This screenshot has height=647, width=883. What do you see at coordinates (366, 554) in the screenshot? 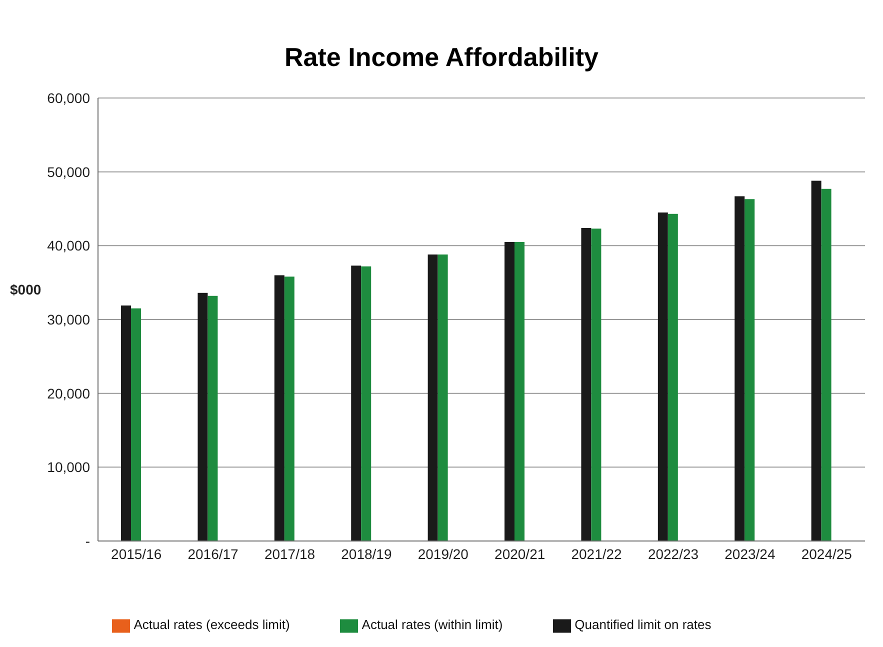
I see `x-tick-label: 2018/19` at bounding box center [366, 554].